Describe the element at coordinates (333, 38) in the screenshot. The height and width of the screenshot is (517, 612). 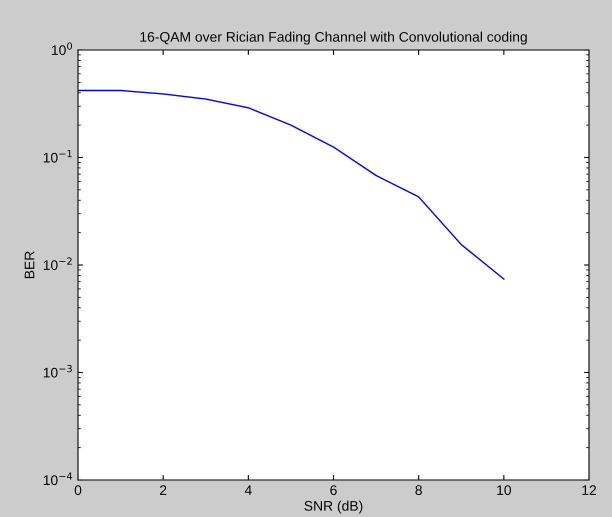
I see `chart-title: 16-QAM over Rician Fading Channel with Convolutional coding` at that location.